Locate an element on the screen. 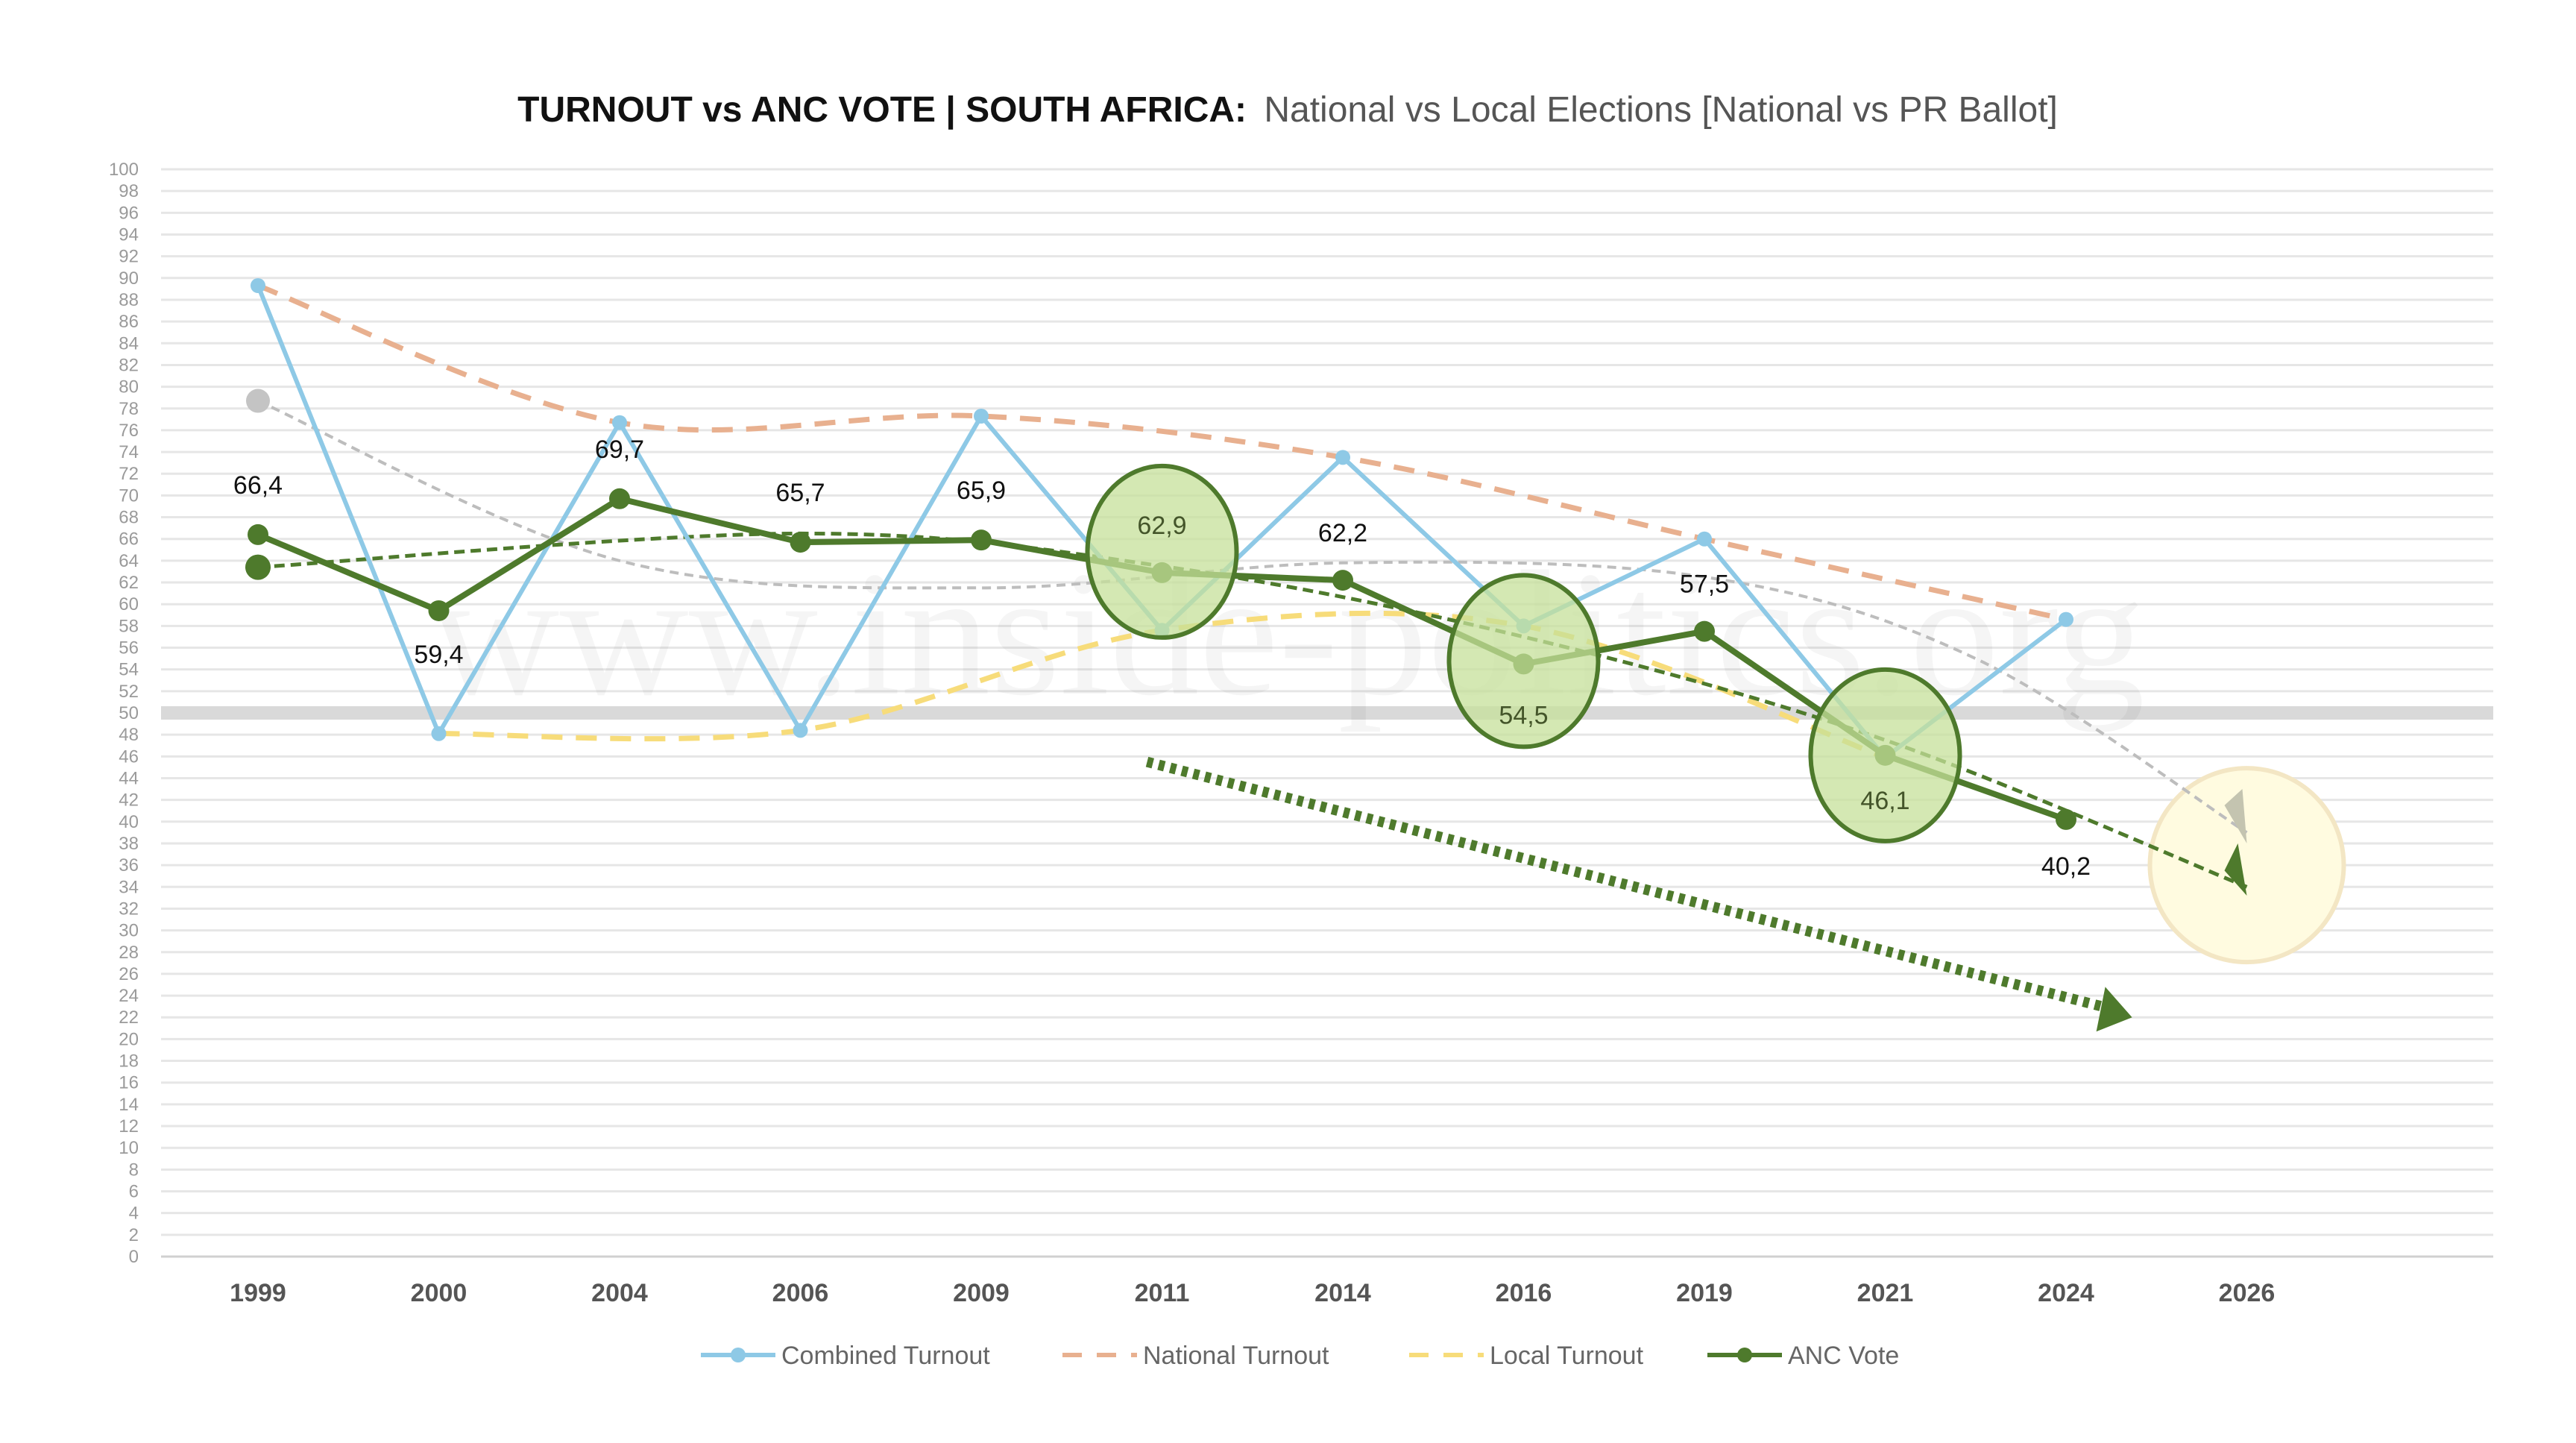  anc-trend-arrowhead is located at coordinates (2235, 869).